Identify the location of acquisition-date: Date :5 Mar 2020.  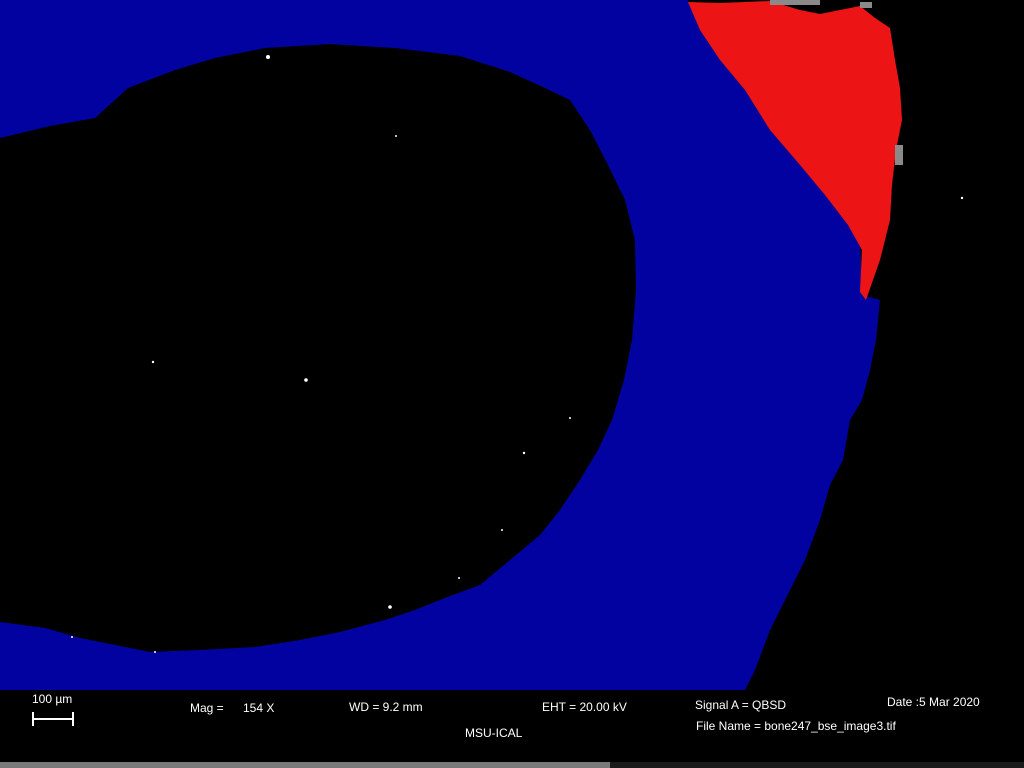
(933, 702).